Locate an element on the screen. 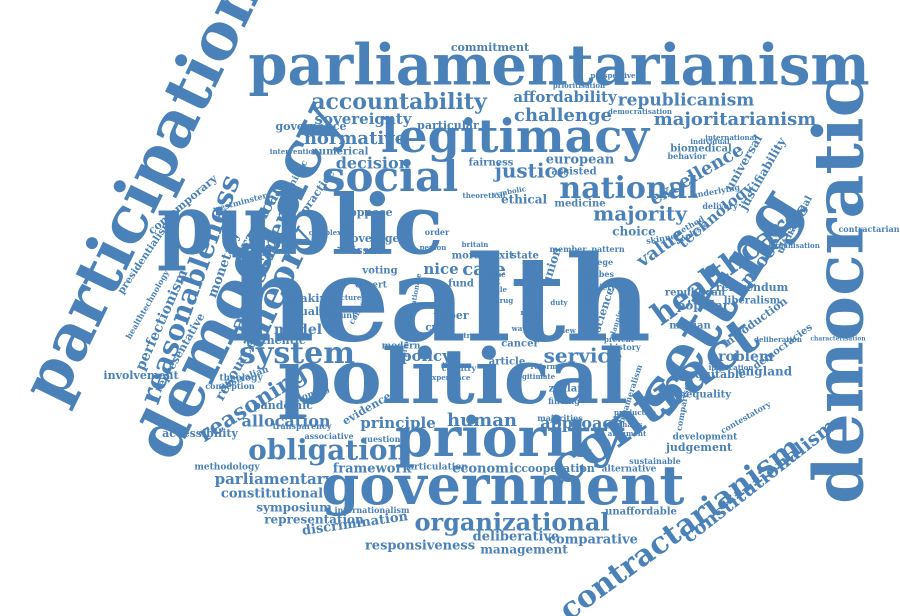  cloud-word-authentic: authentic is located at coordinates (275, 340).